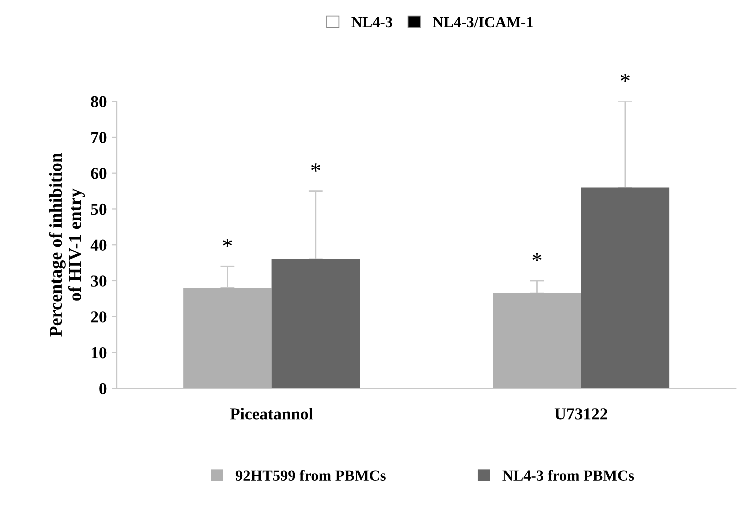  I want to click on legend-label: NL4-3/ICAM-1, so click(483, 22).